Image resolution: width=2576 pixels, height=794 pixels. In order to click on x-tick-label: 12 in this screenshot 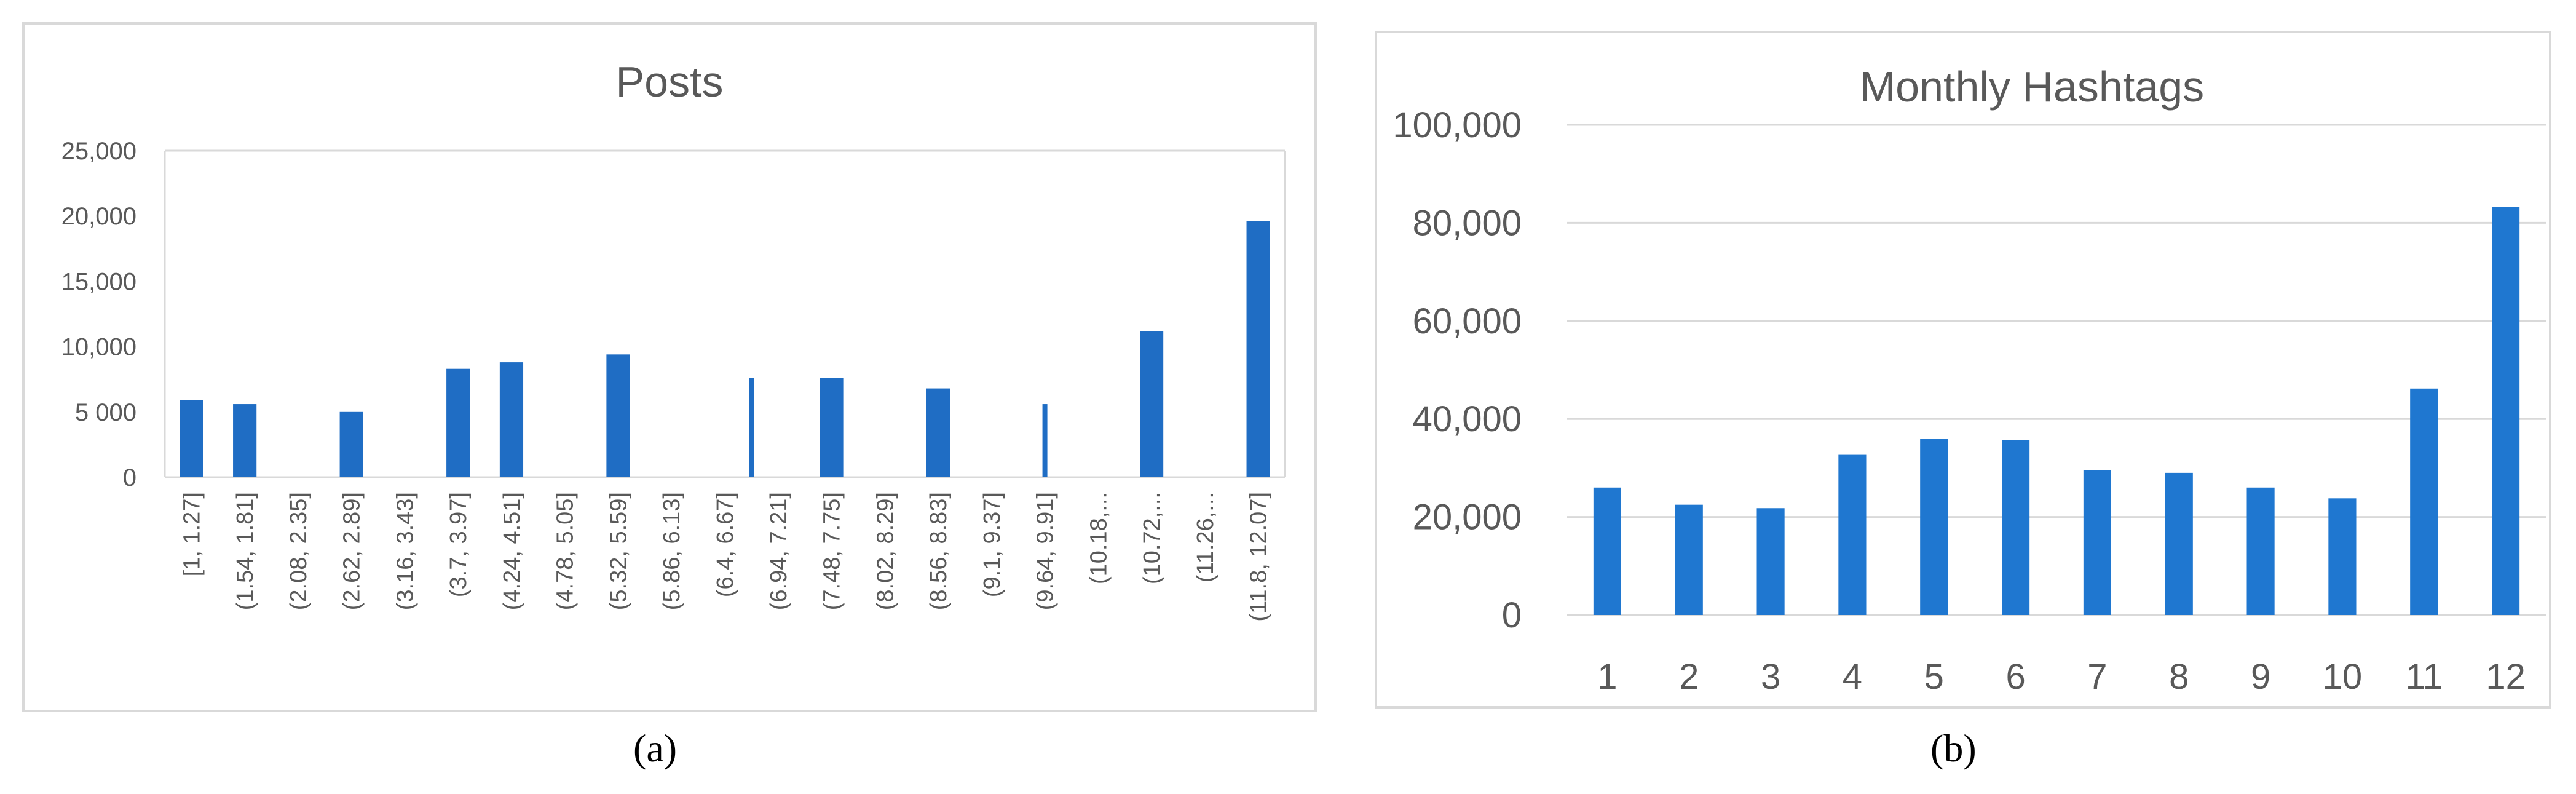, I will do `click(2506, 677)`.